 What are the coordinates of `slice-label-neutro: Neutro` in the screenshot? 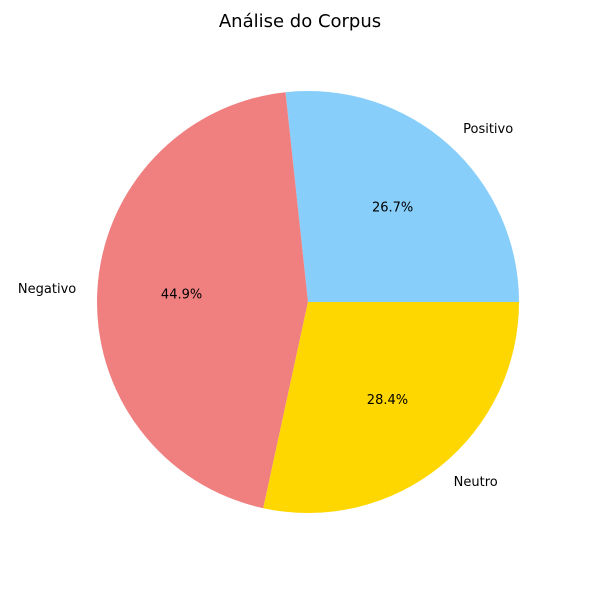 It's located at (476, 482).